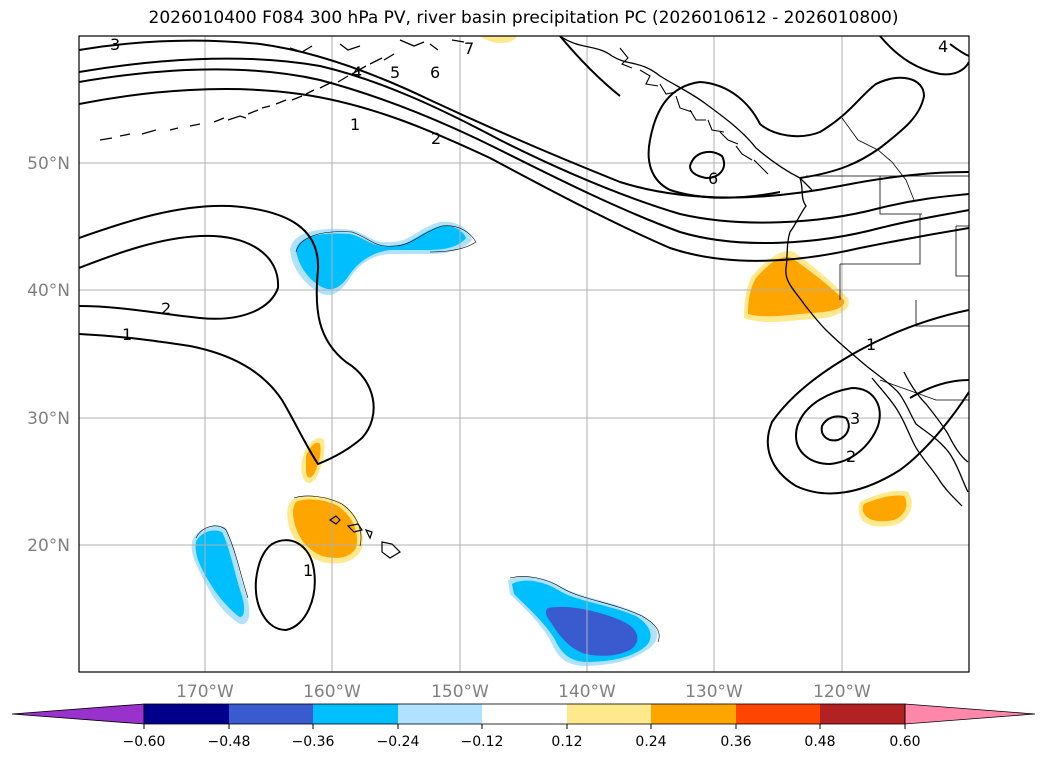 The width and height of the screenshot is (1047, 765). What do you see at coordinates (205, 692) in the screenshot?
I see `lon-label: 170°W` at bounding box center [205, 692].